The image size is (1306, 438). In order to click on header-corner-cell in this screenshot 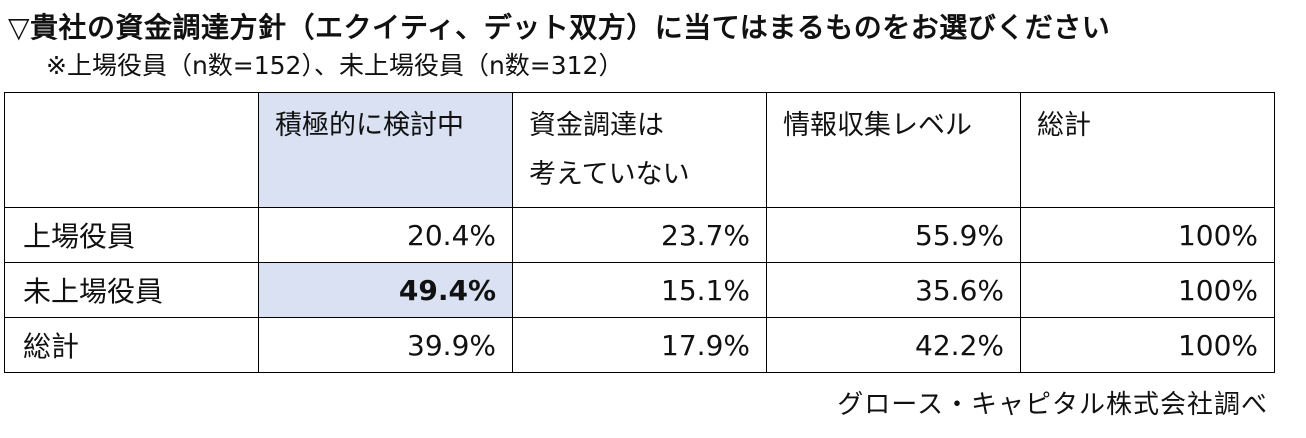, I will do `click(131, 150)`.